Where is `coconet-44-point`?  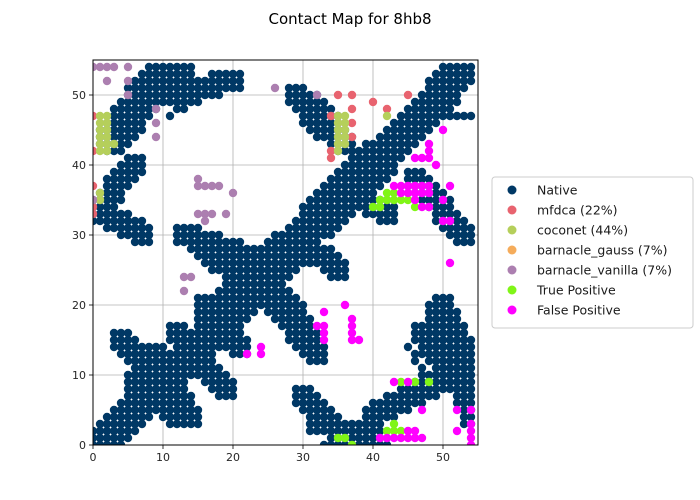 coconet-44-point is located at coordinates (338, 123).